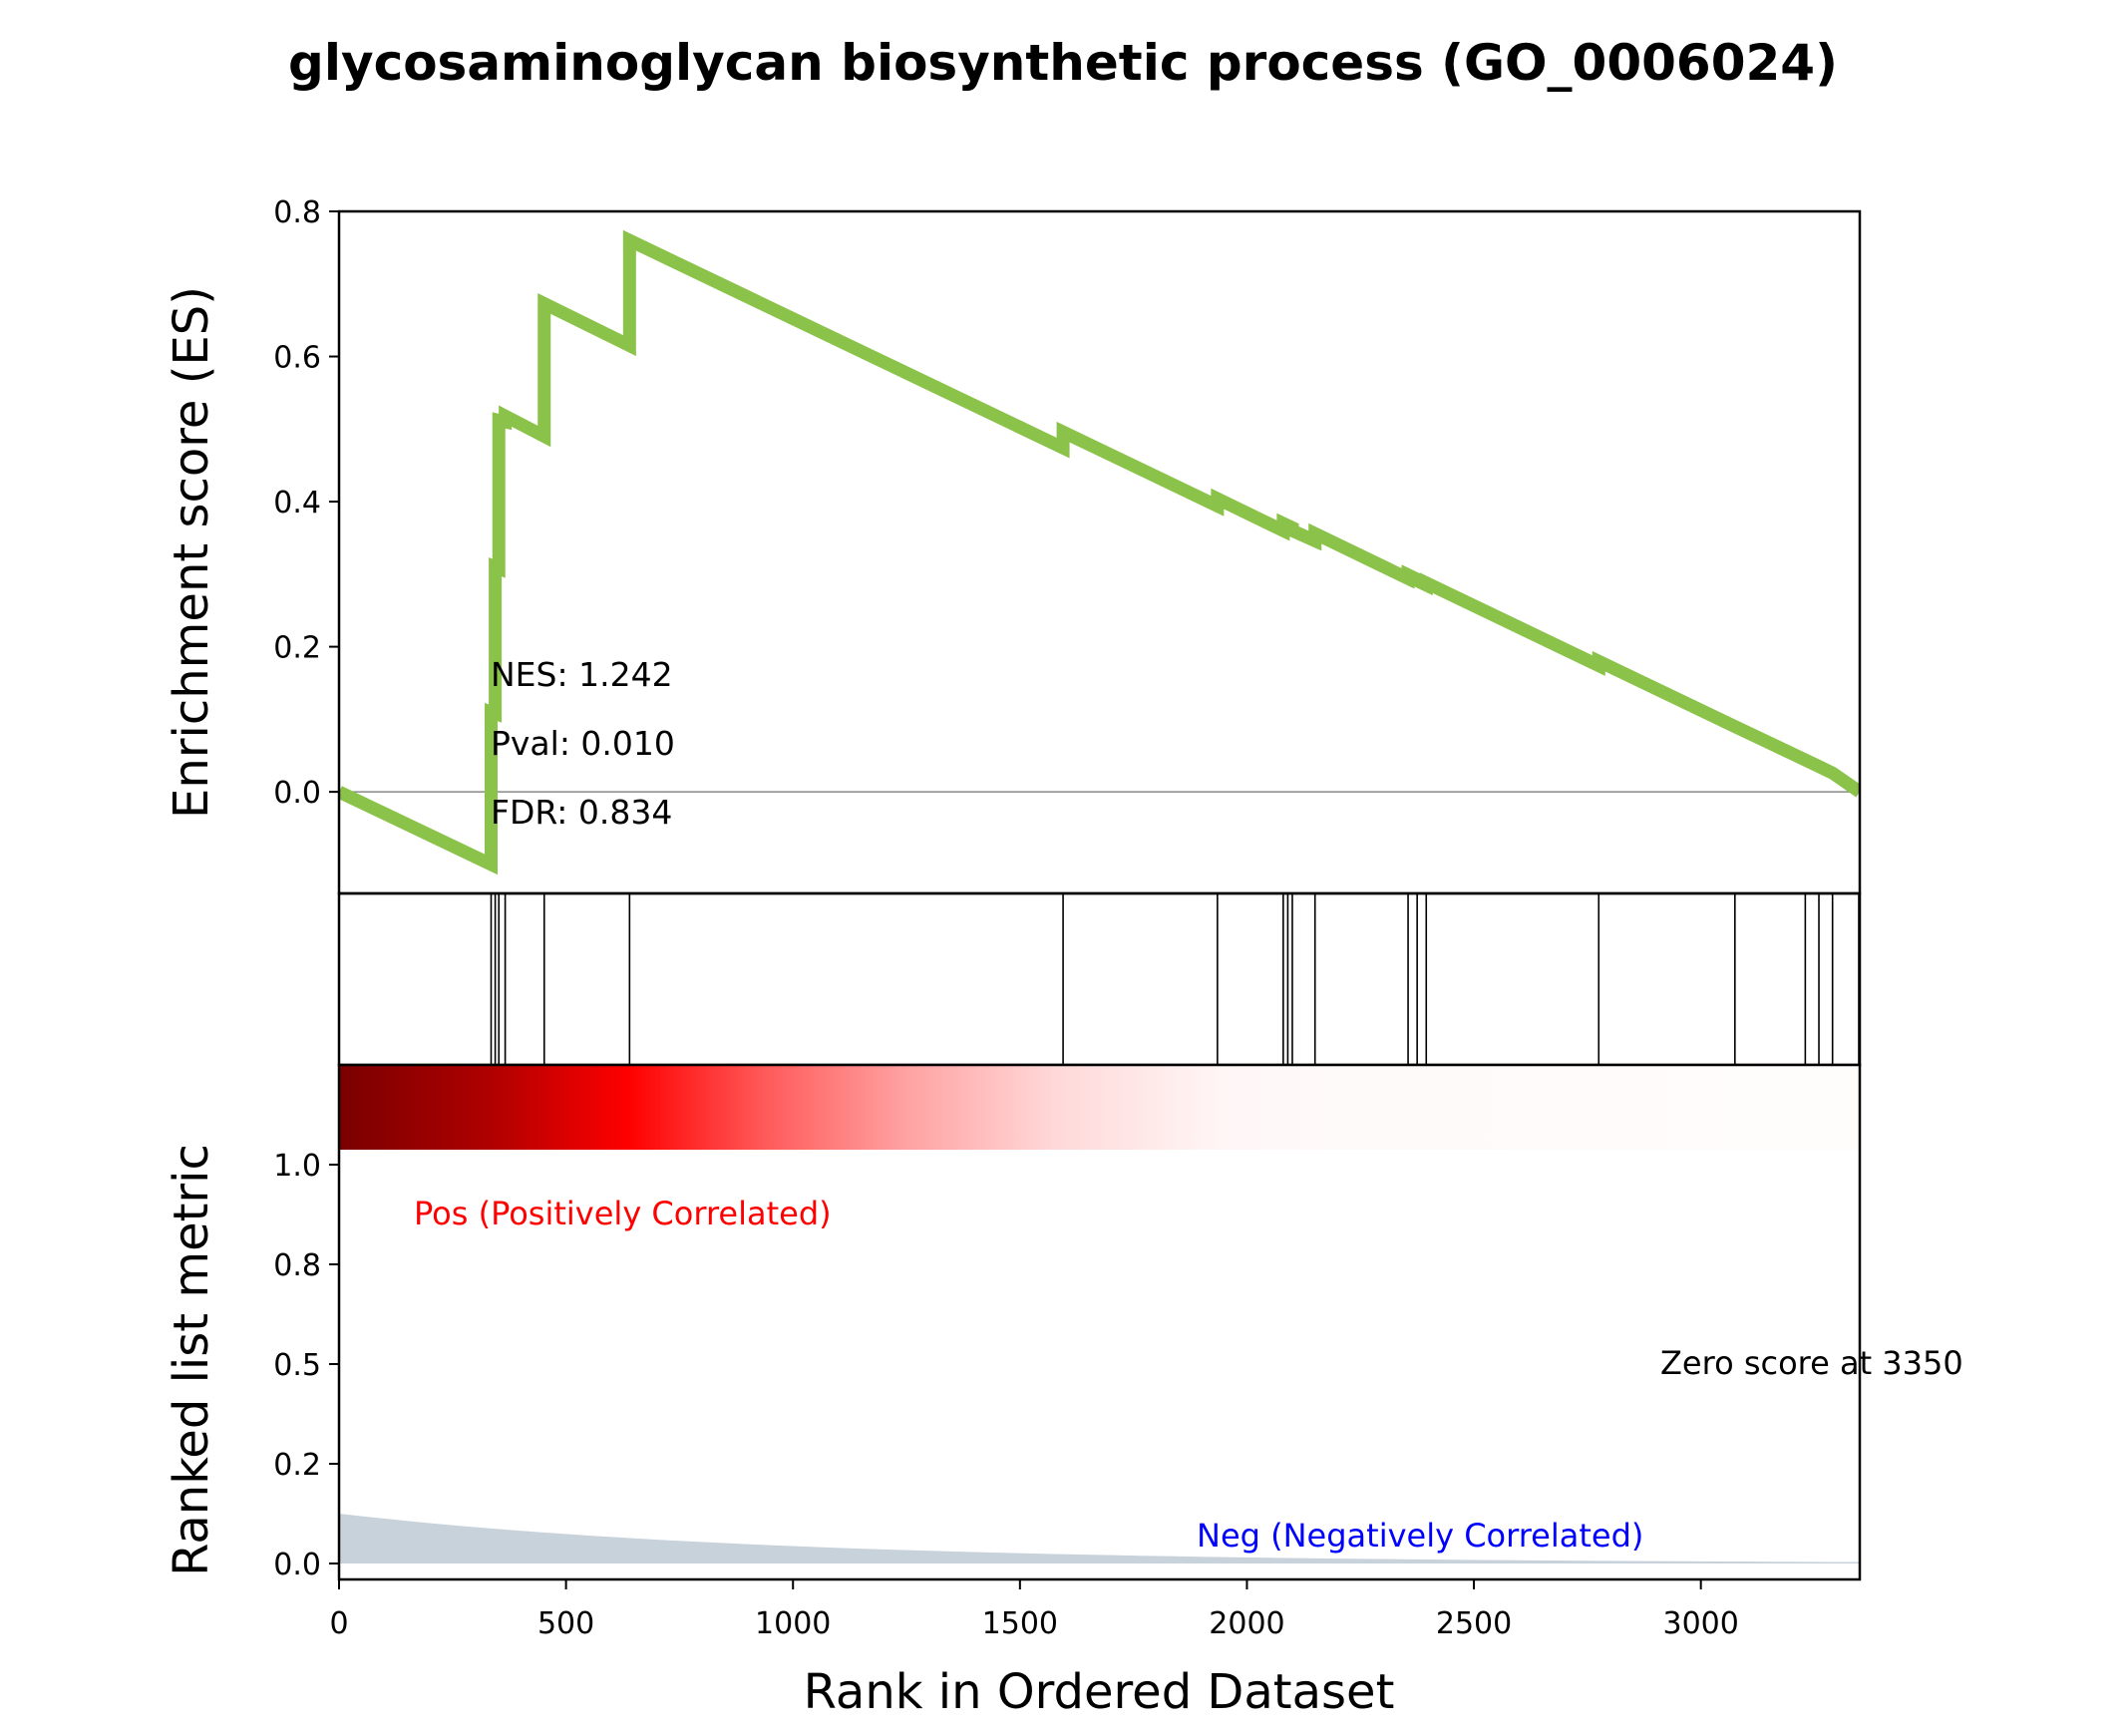 This screenshot has width=2127, height=1736. What do you see at coordinates (297, 793) in the screenshot?
I see `es-y-tick-label: 0.0` at bounding box center [297, 793].